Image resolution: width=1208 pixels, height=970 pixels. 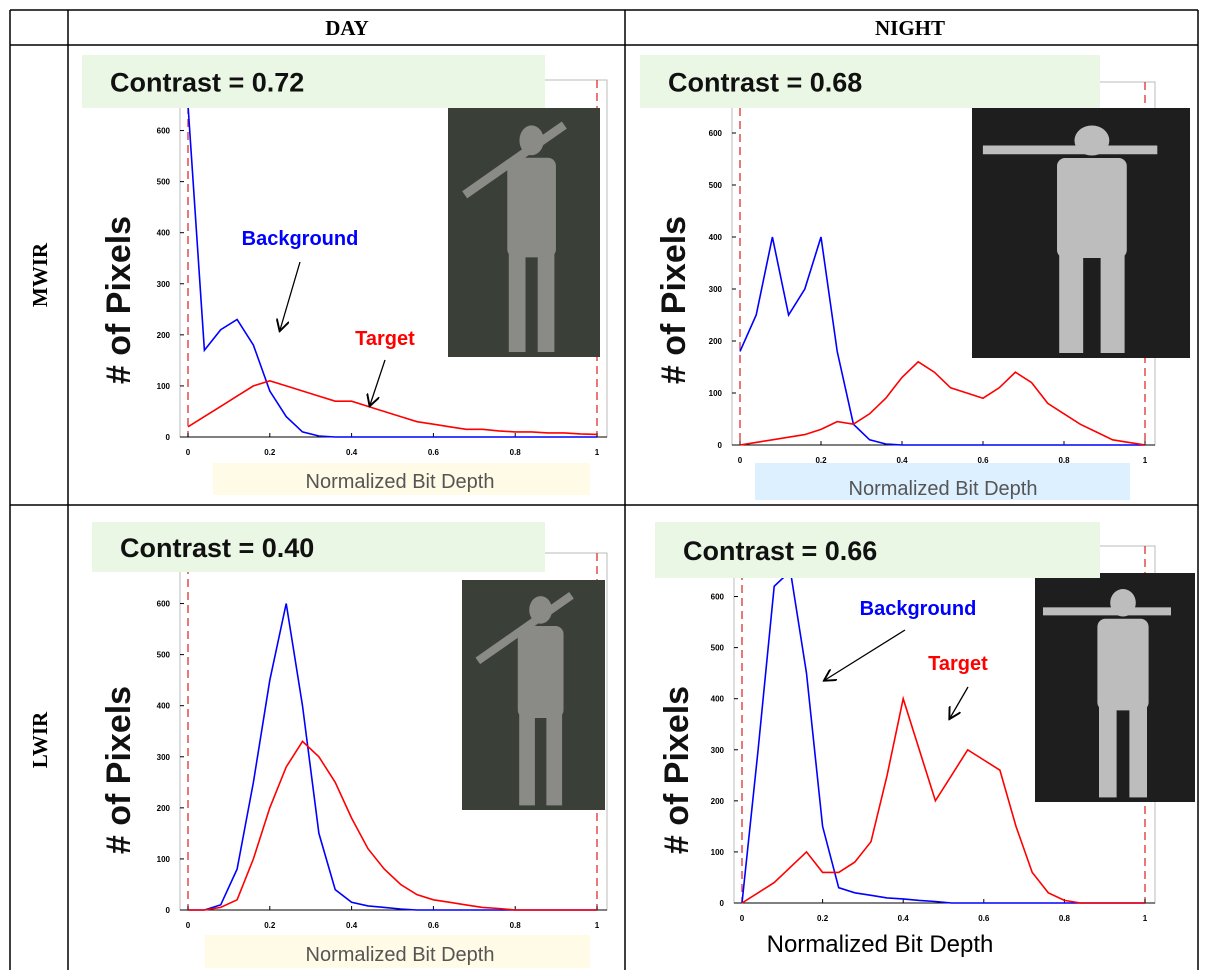 I want to click on column-header: DAY, so click(x=347, y=28).